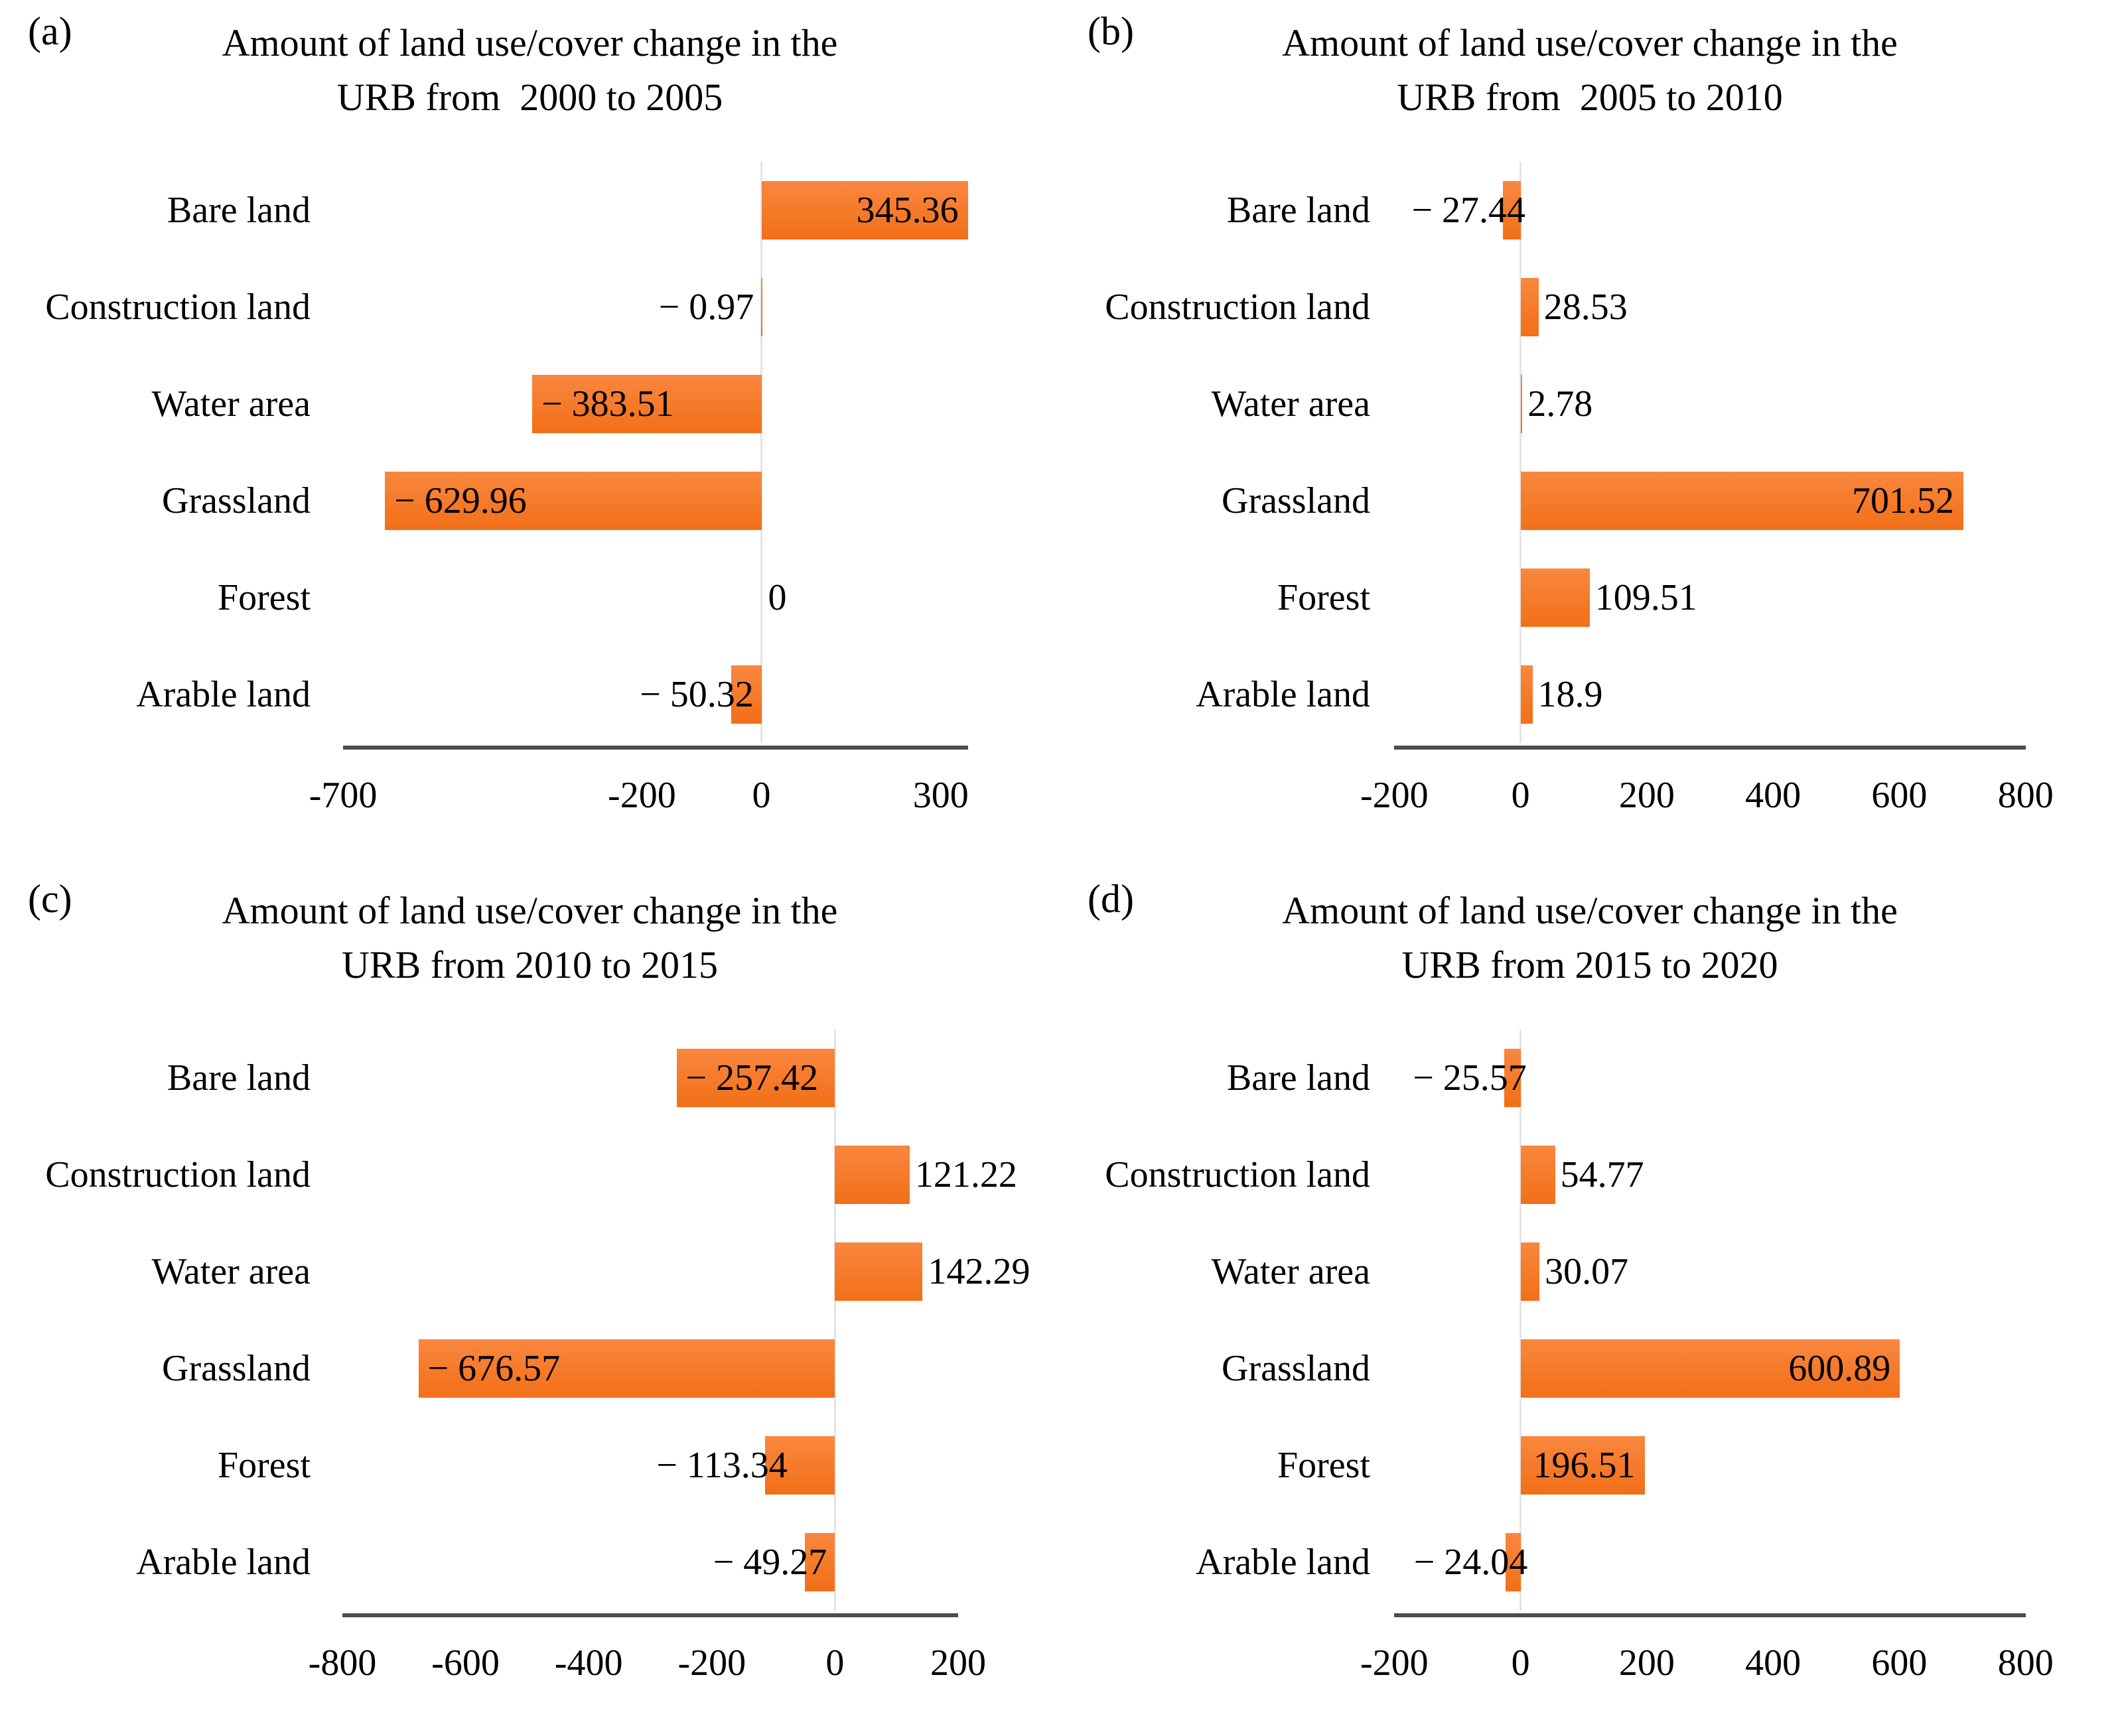  I want to click on data-label-forest: 0, so click(778, 597).